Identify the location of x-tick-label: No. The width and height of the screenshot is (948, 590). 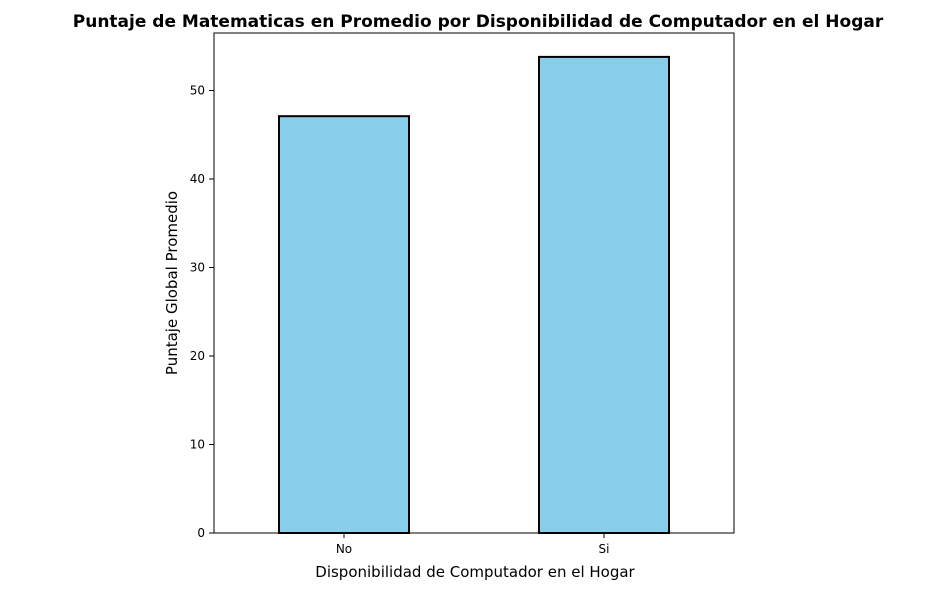
(344, 549).